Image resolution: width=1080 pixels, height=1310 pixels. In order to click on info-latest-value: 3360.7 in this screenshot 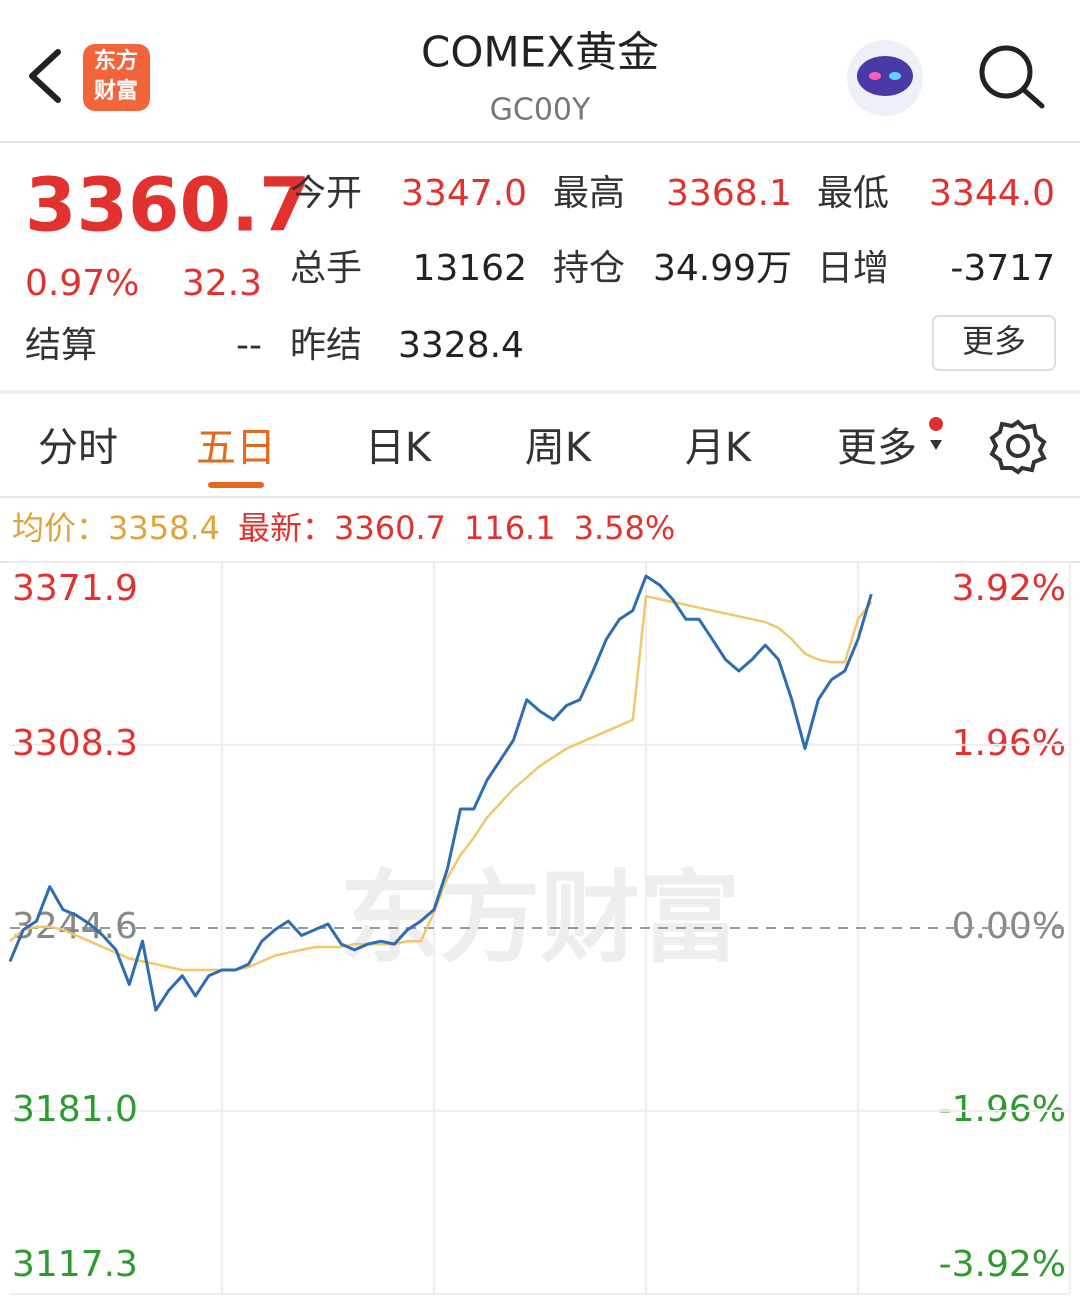, I will do `click(390, 528)`.